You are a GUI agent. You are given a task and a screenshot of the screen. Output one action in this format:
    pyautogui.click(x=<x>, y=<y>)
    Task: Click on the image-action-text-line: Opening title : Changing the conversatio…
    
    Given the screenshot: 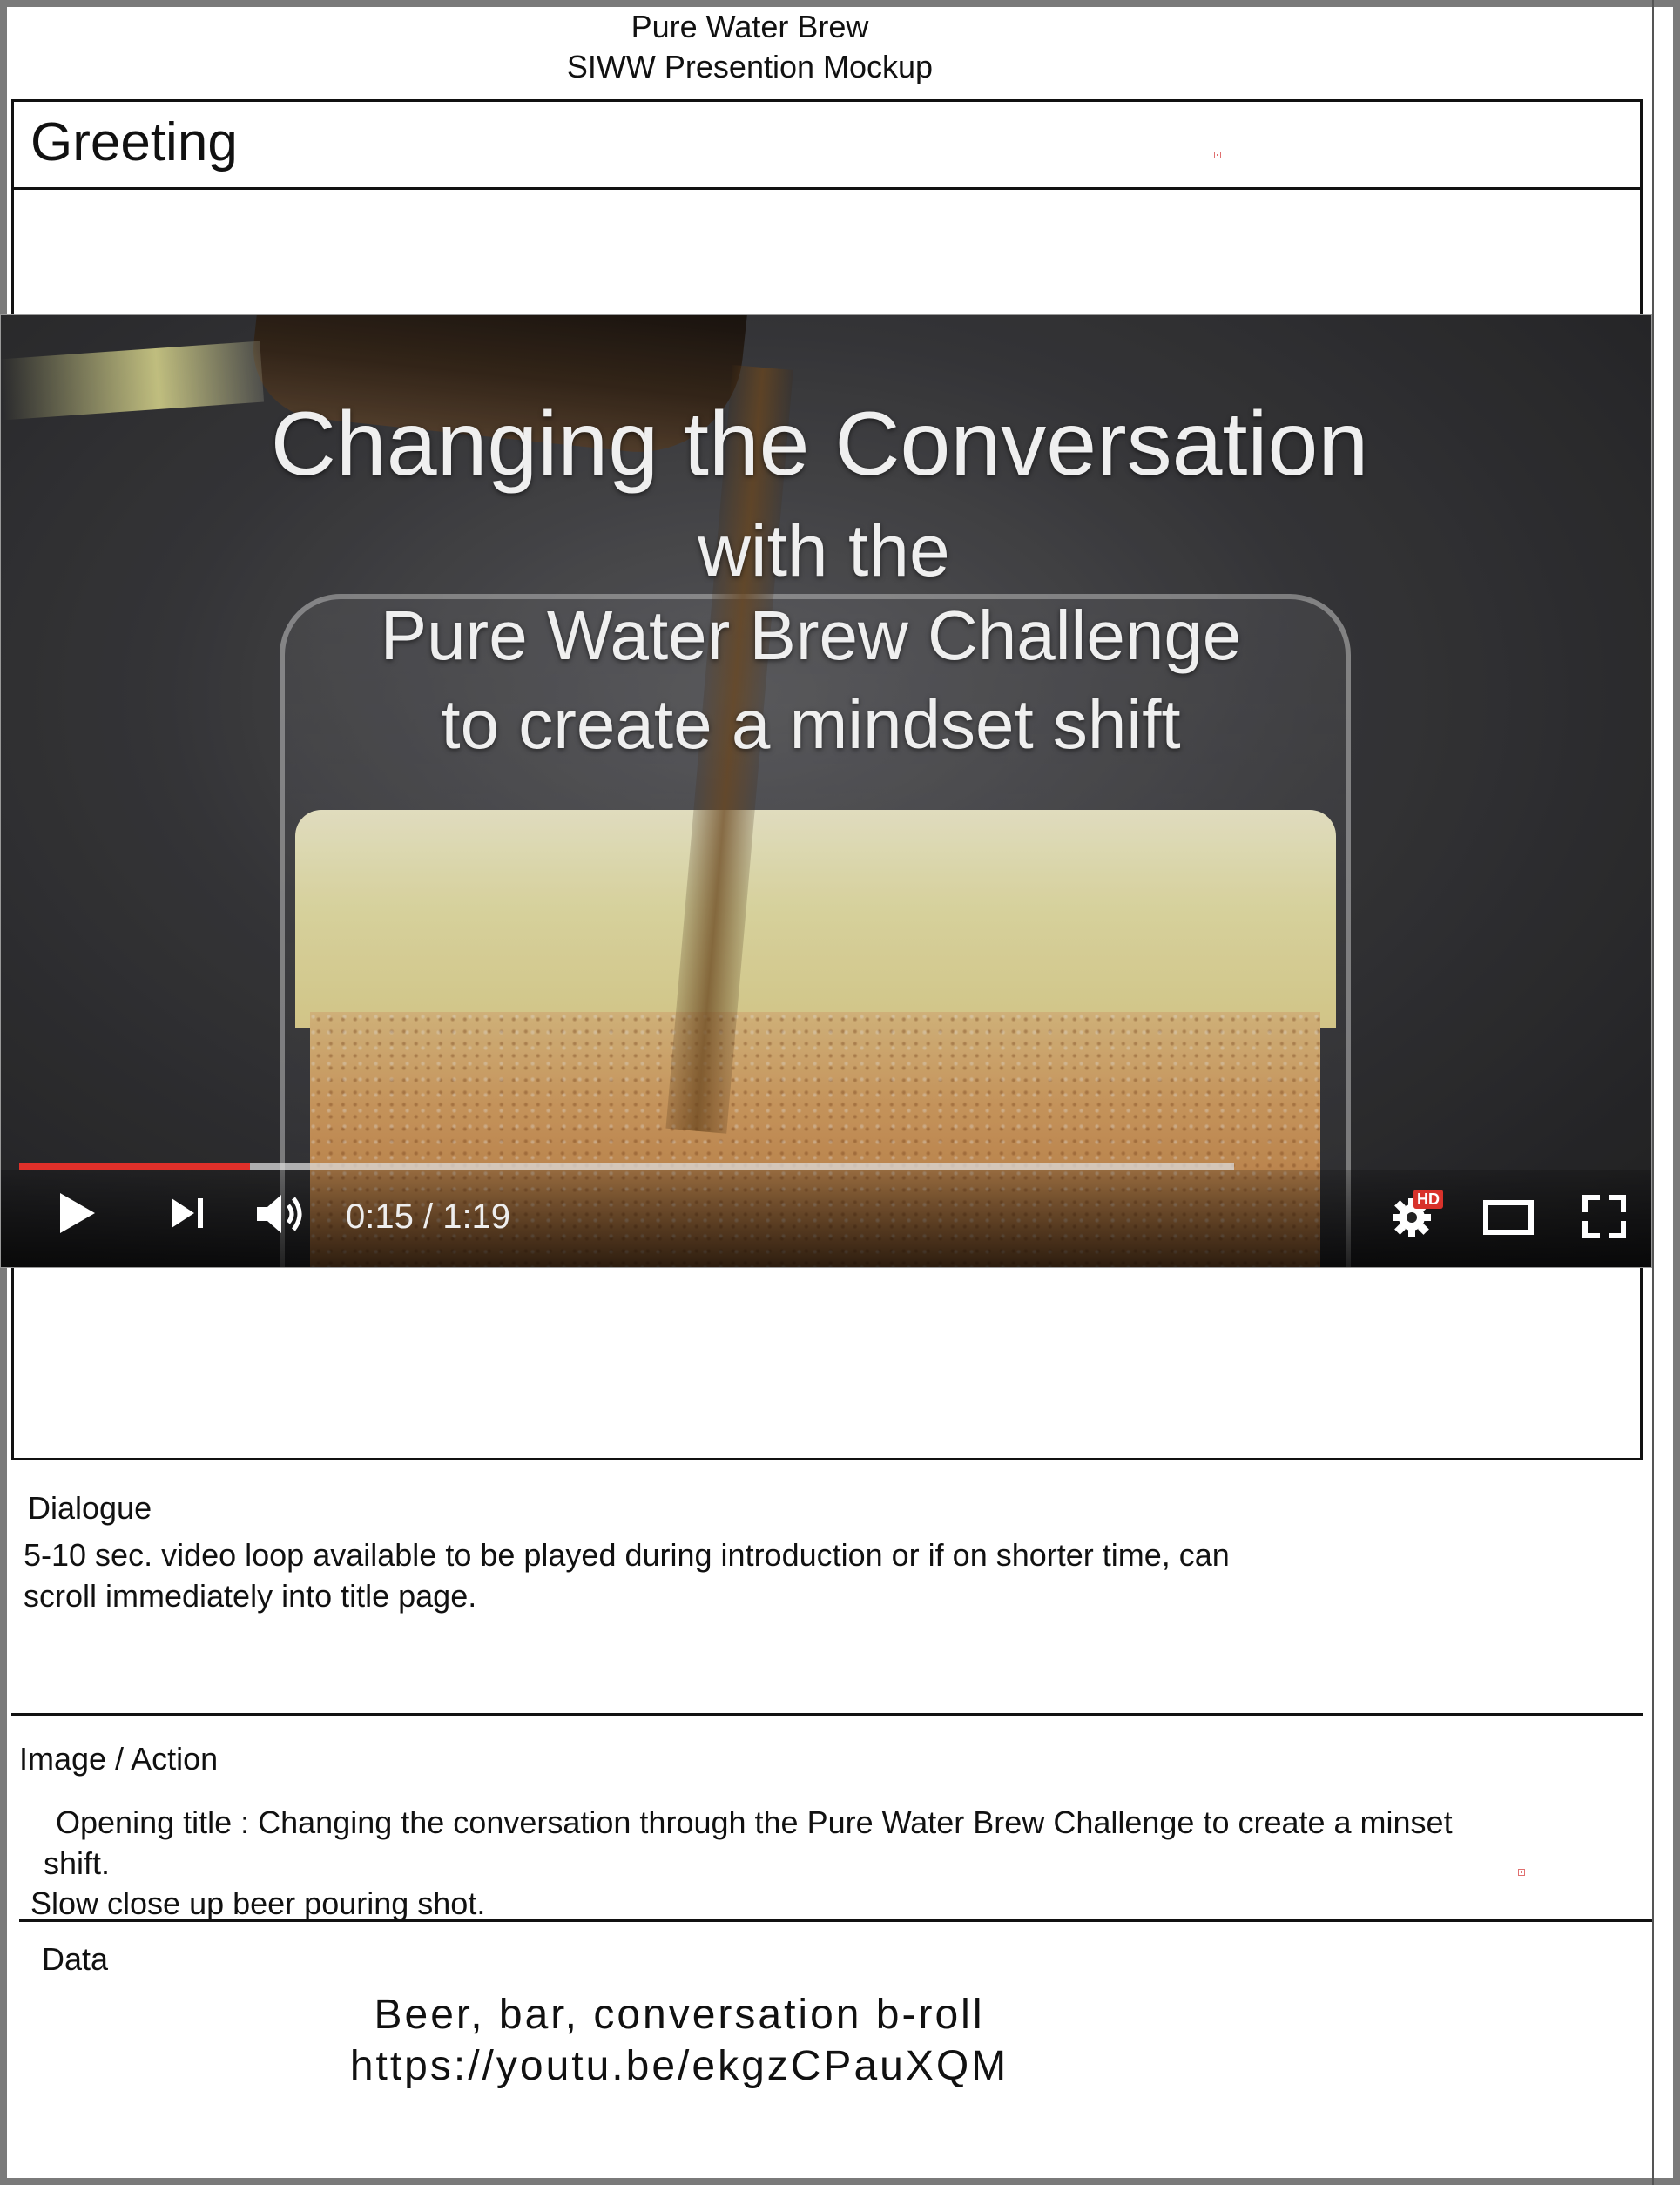 What is the action you would take?
    pyautogui.click(x=754, y=1822)
    